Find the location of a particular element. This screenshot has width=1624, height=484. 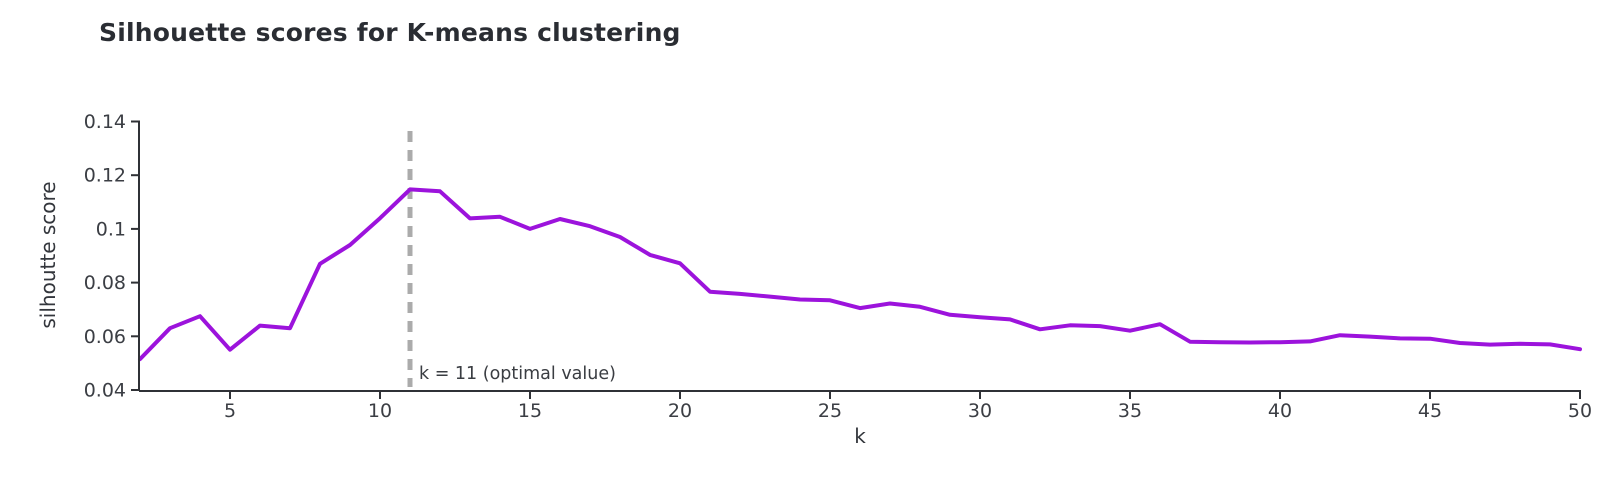

x-tick-label: 35 is located at coordinates (1130, 411).